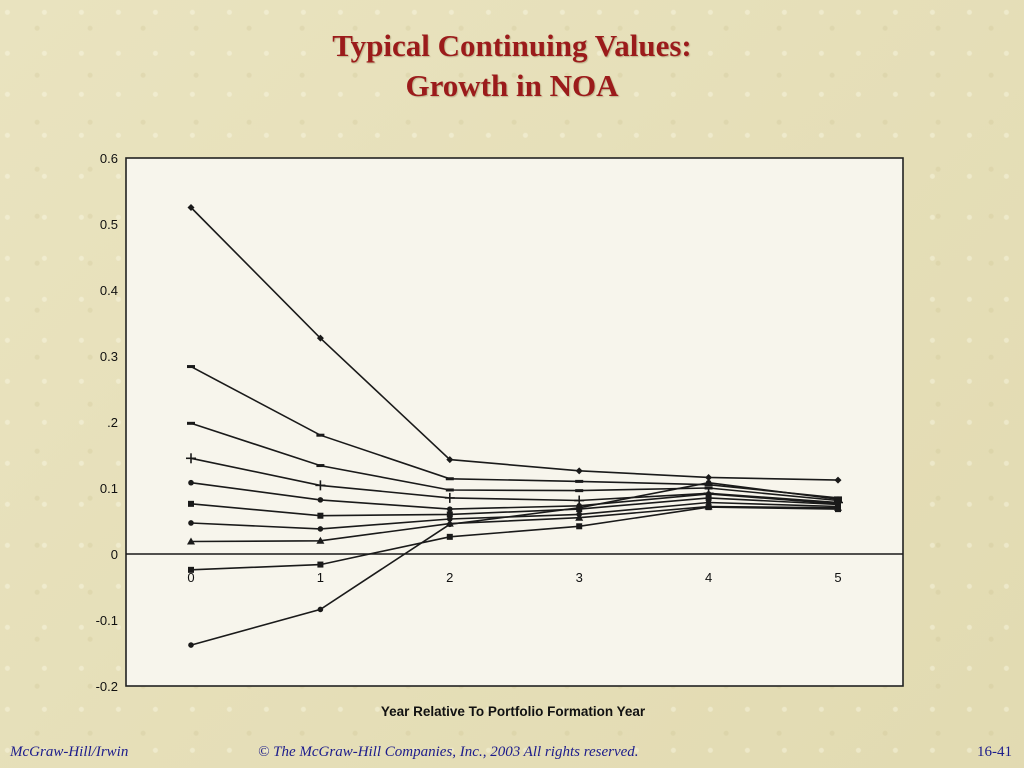 The width and height of the screenshot is (1024, 768). What do you see at coordinates (512, 85) in the screenshot?
I see `slide-title-line-2: Growth in NOA` at bounding box center [512, 85].